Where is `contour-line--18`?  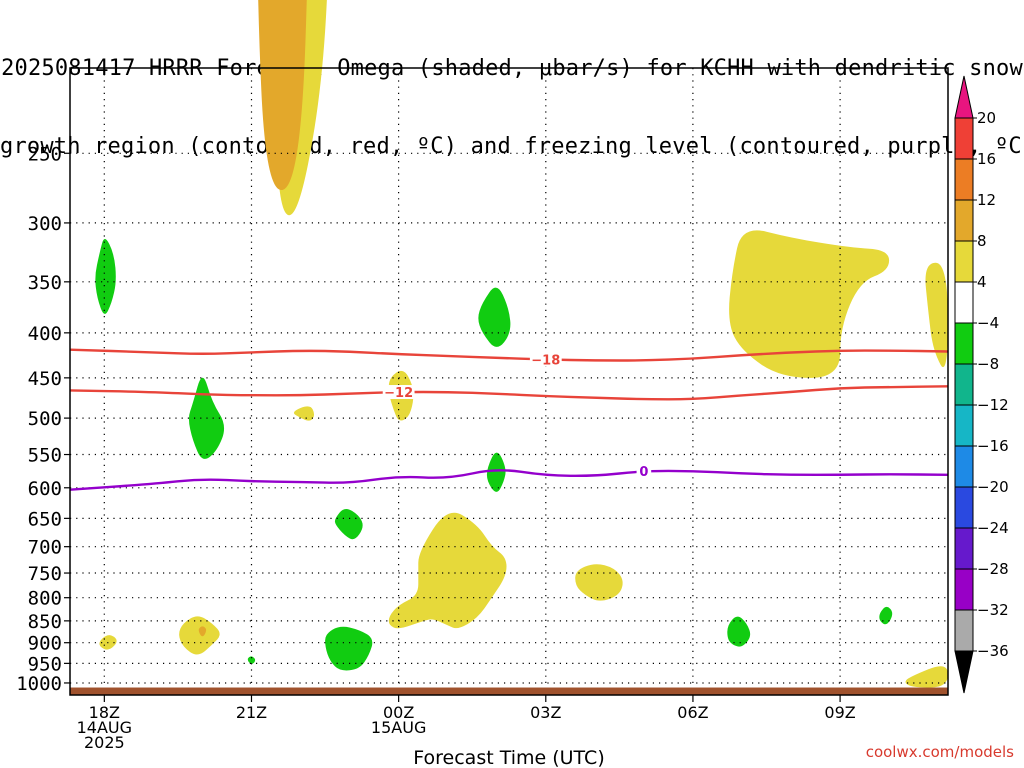
contour-line--18 is located at coordinates (509, 355).